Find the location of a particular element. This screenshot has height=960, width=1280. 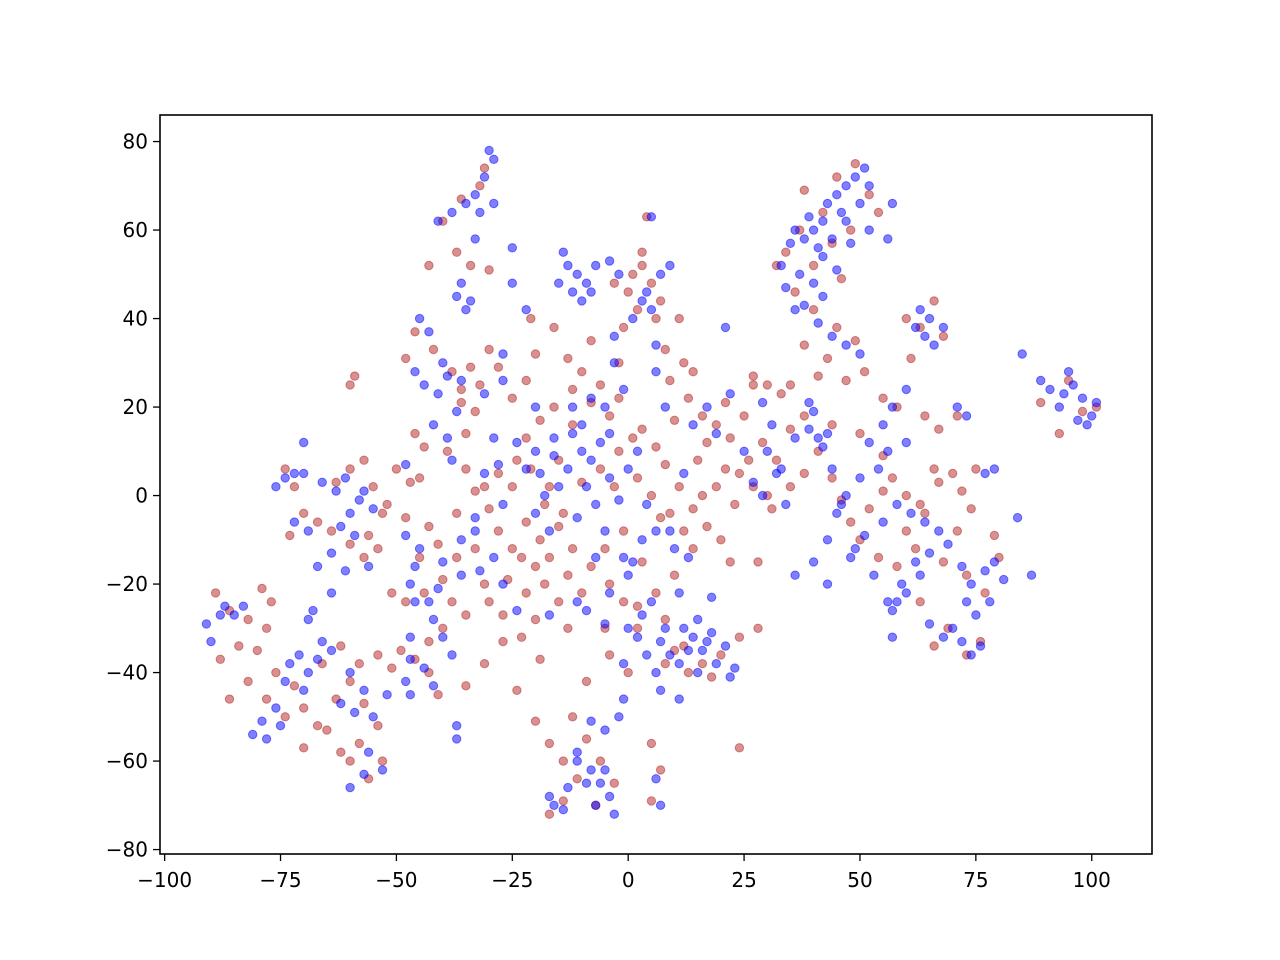

y-tick-label: −40 is located at coordinates (127, 673).